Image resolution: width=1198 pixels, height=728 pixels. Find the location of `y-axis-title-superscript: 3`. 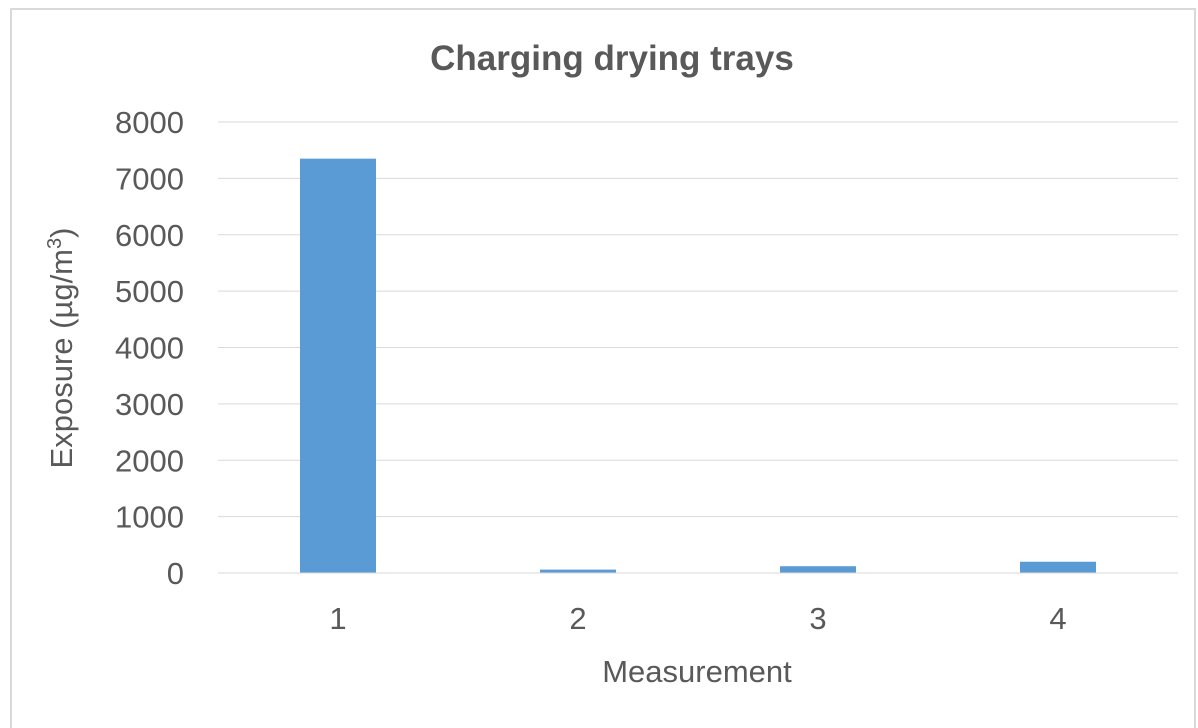

y-axis-title-superscript: 3 is located at coordinates (55, 243).